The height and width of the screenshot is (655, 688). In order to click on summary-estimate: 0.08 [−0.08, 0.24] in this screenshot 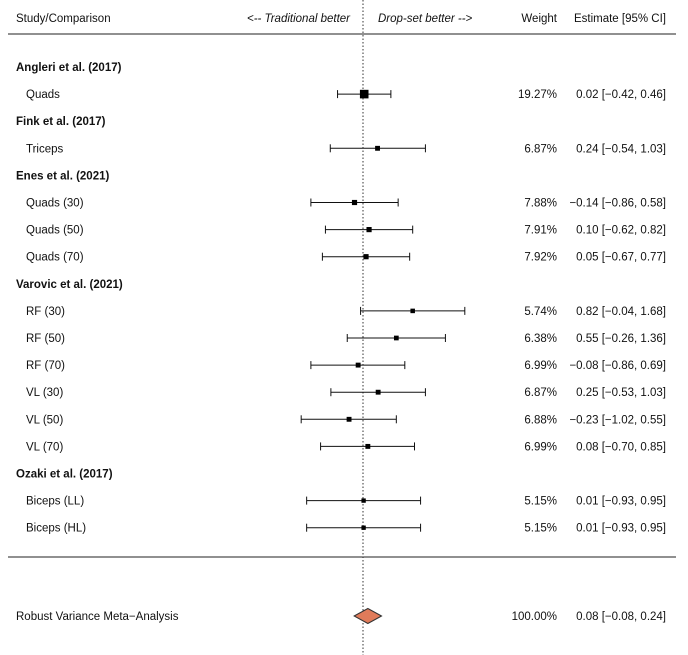, I will do `click(621, 617)`.